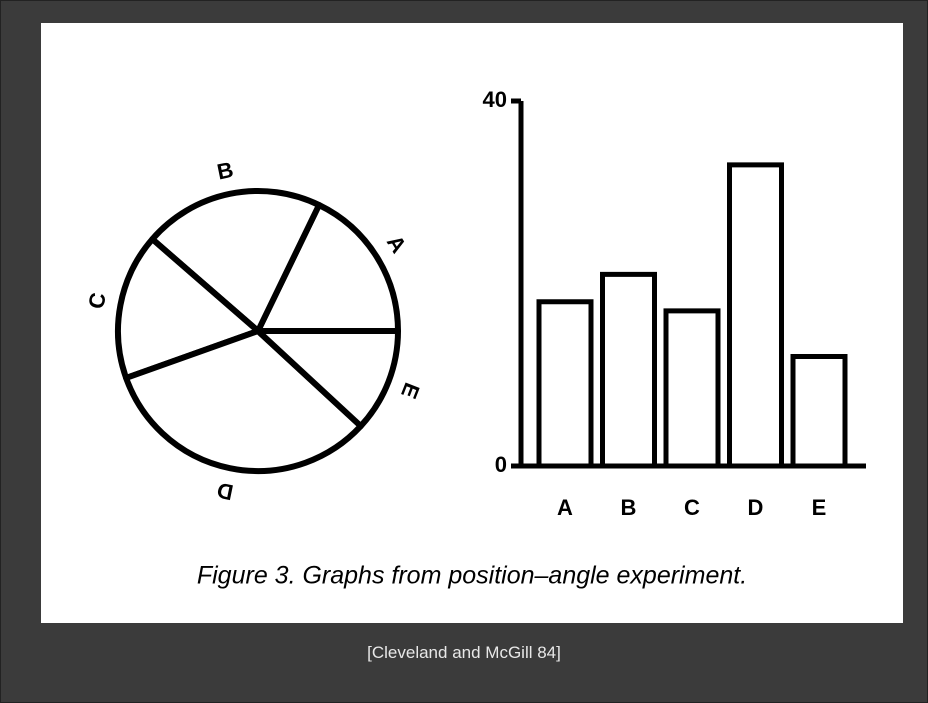  I want to click on y-tick-label: 40, so click(495, 99).